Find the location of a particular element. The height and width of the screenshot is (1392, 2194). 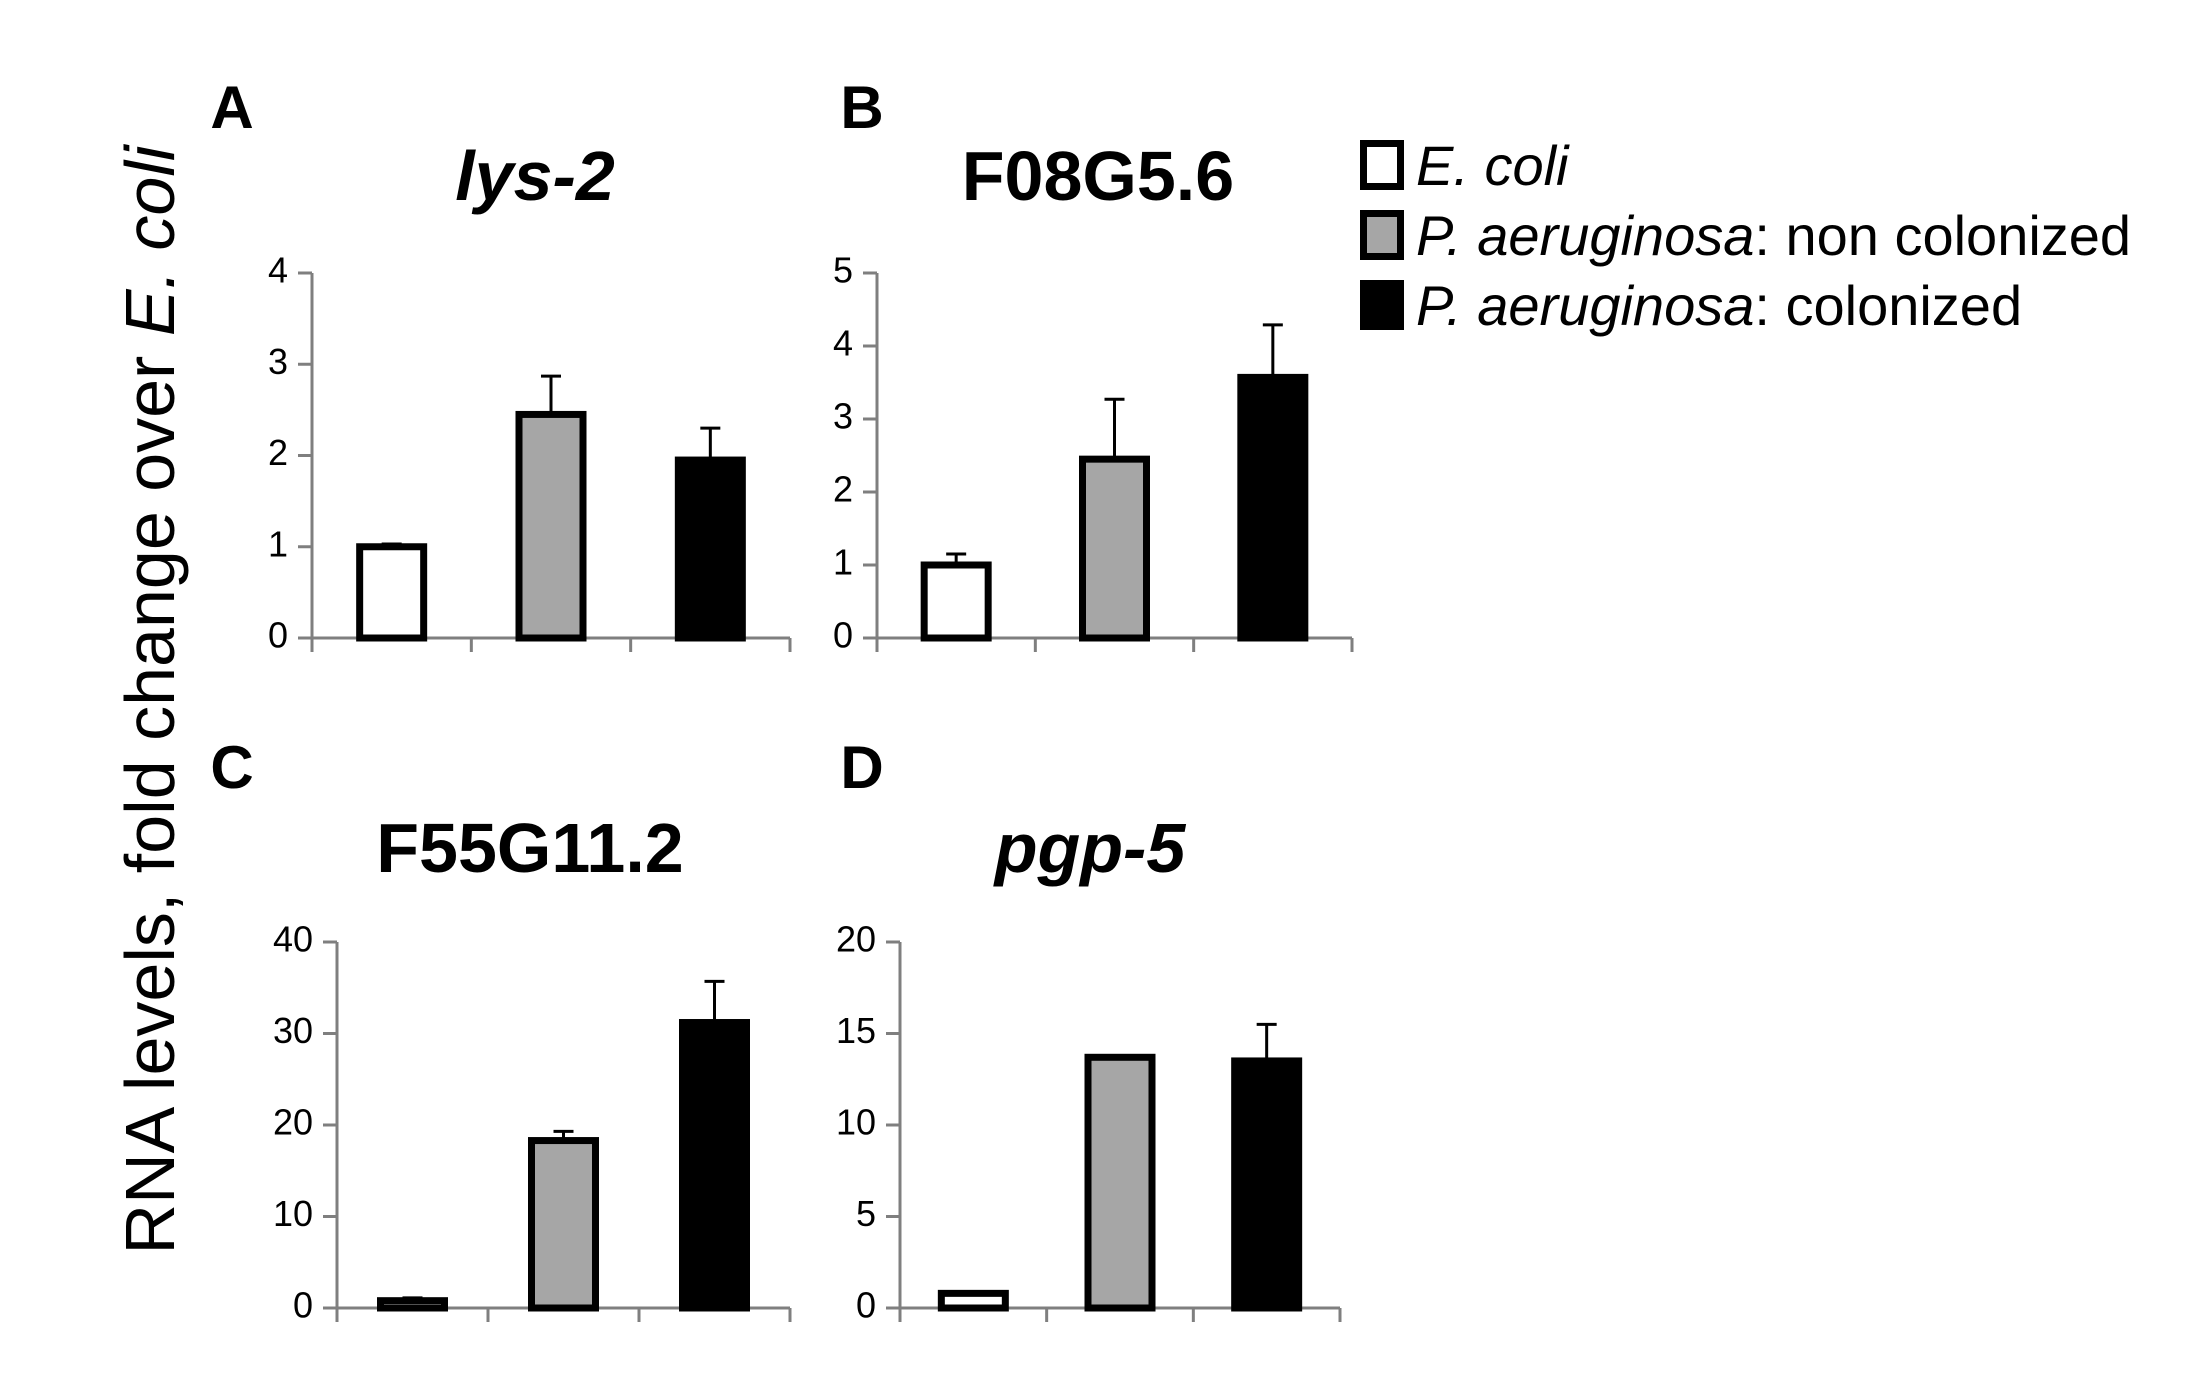

y-tick-label-c: 10 is located at coordinates (293, 1213).